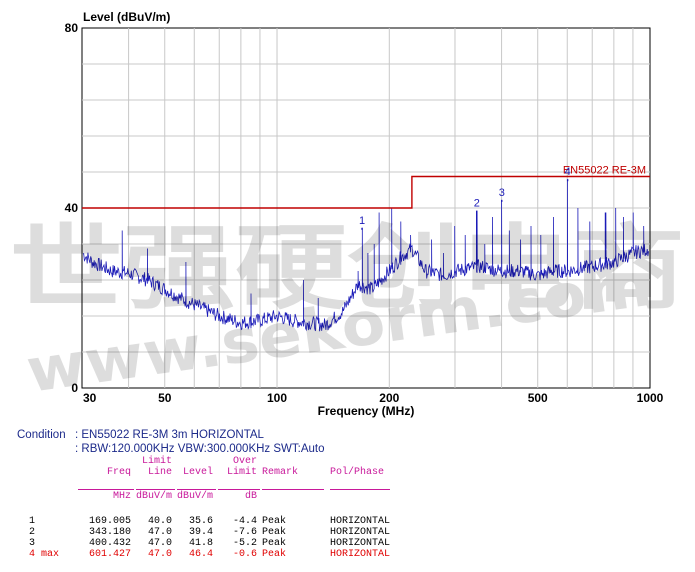  I want to click on marker-label: 4, so click(568, 172).